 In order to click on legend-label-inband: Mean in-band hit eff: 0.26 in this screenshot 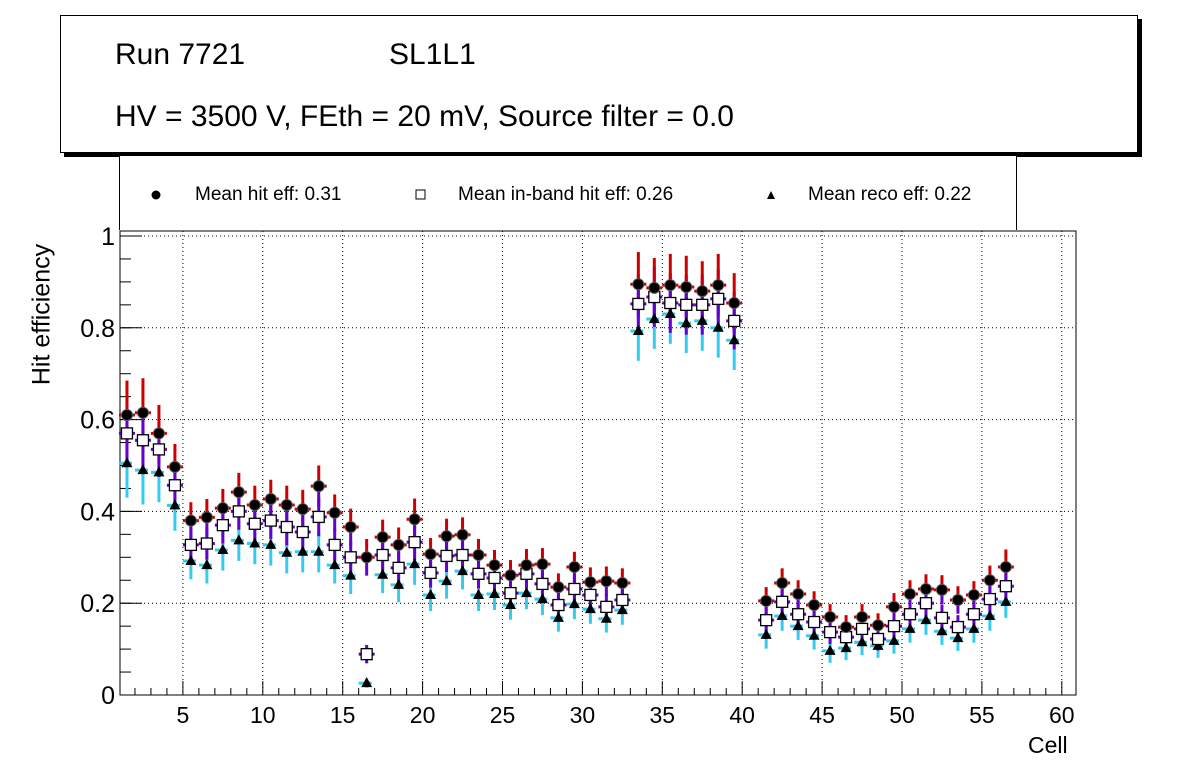, I will do `click(566, 194)`.